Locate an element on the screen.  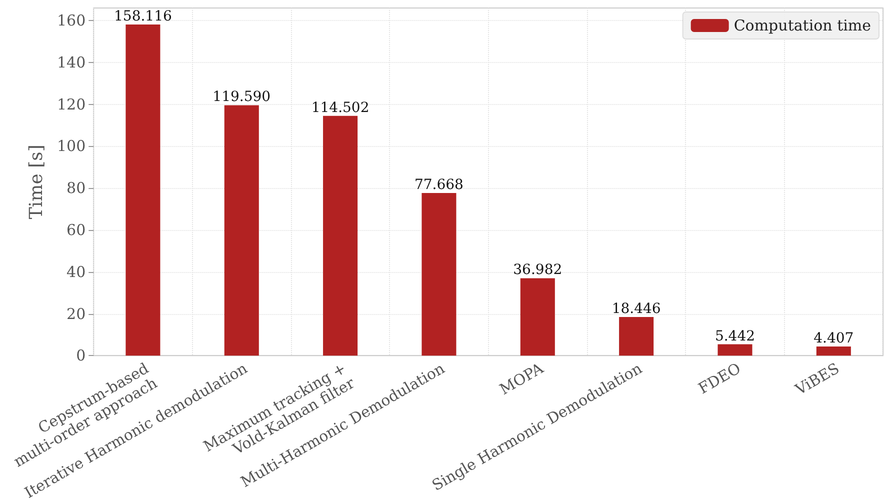
y-tick-label: 120 is located at coordinates (71, 104).